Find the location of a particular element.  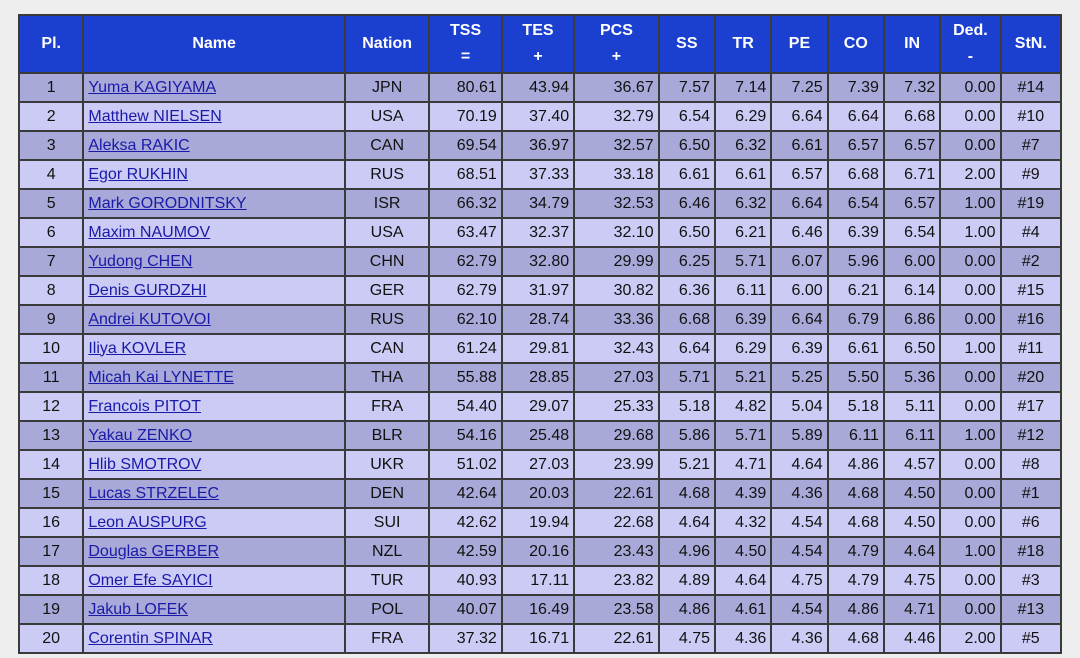

skater-name-link: Denis GURDZHI is located at coordinates (147, 290).